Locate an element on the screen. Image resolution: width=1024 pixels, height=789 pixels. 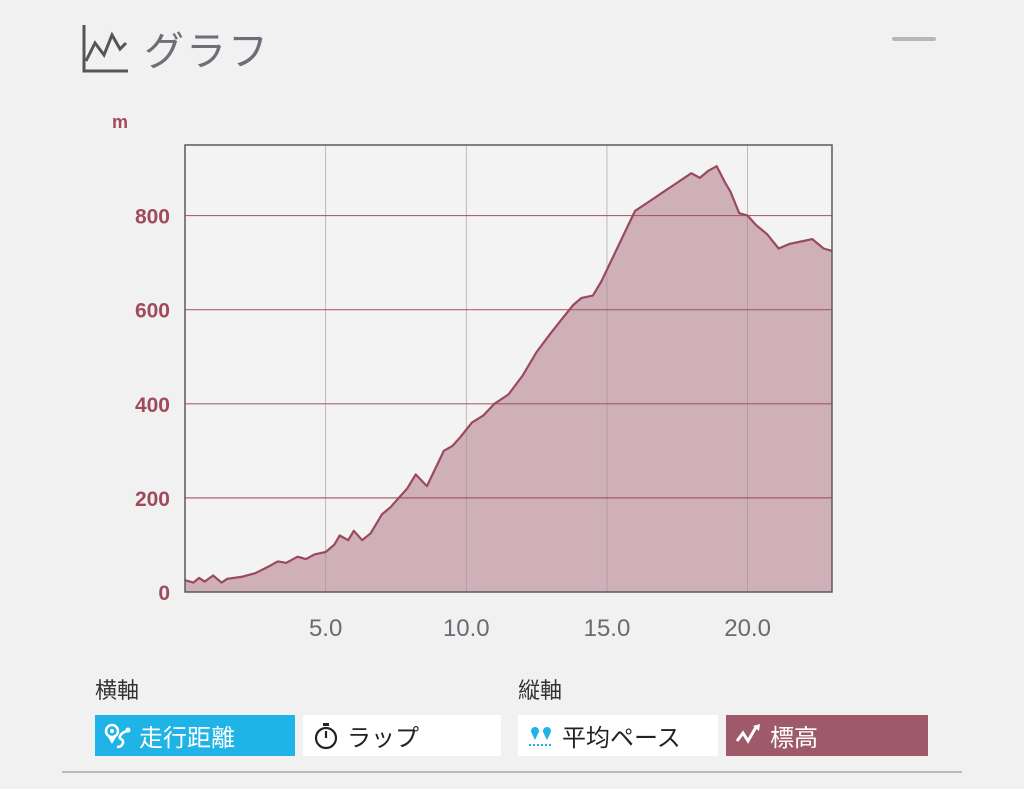
x-tick-label: 20.0 is located at coordinates (747, 628).